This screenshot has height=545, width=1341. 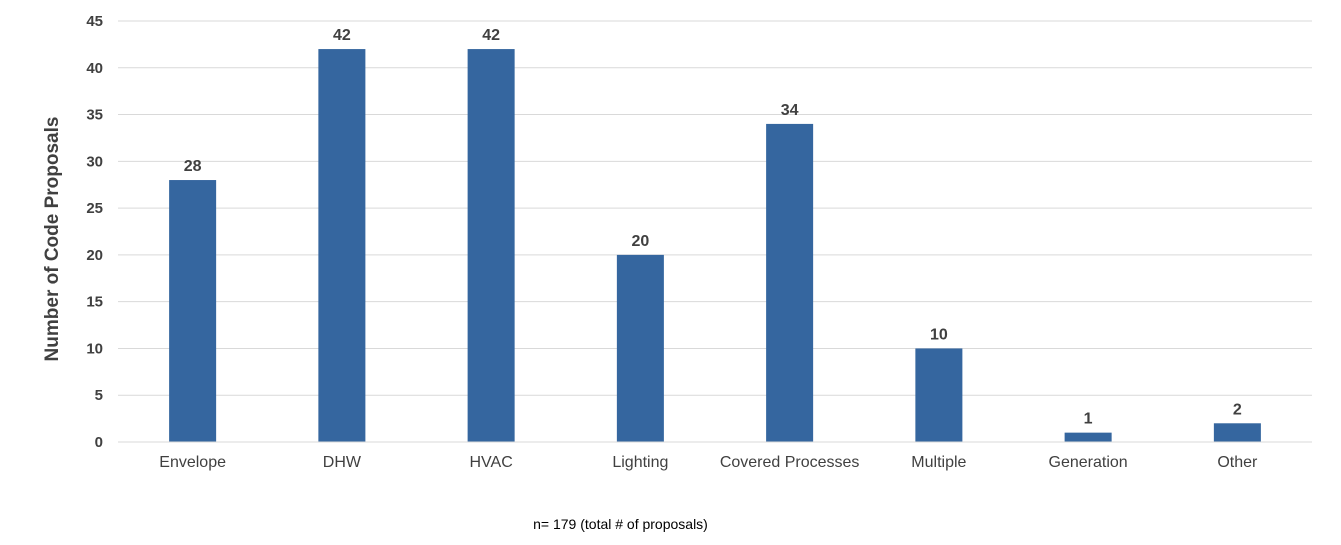 What do you see at coordinates (1088, 419) in the screenshot?
I see `data-label: 1` at bounding box center [1088, 419].